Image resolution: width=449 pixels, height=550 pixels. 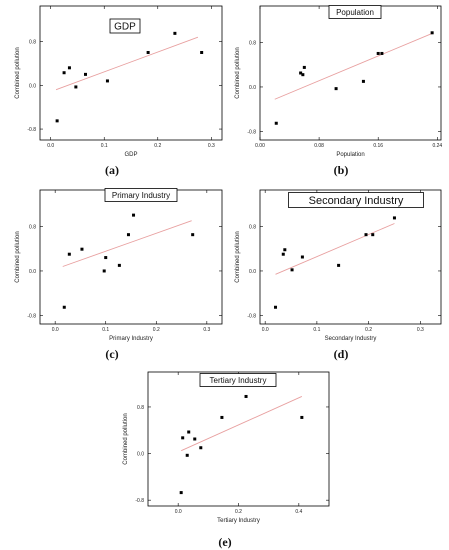 I want to click on x-axis-label: Primary Industry, so click(x=131, y=339).